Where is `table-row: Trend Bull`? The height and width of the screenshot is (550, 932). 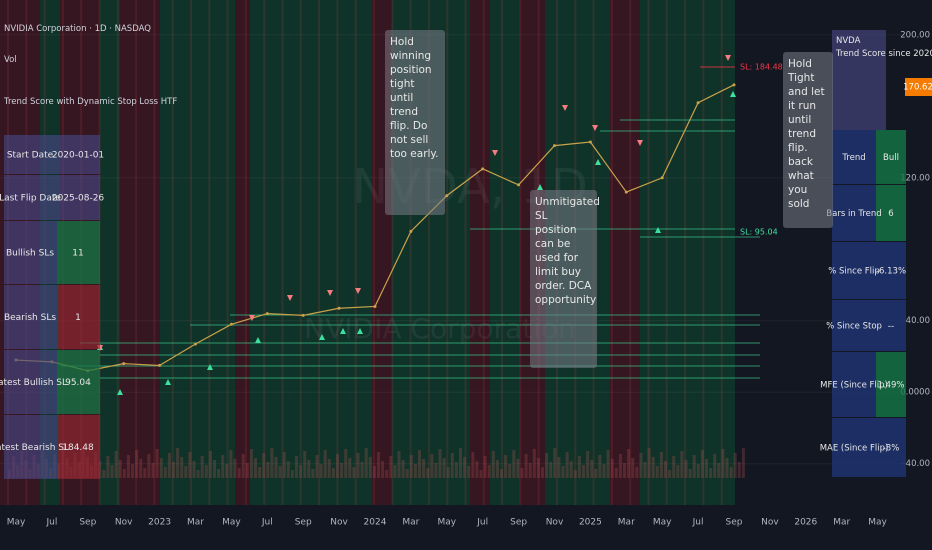 table-row: Trend Bull is located at coordinates (869, 157).